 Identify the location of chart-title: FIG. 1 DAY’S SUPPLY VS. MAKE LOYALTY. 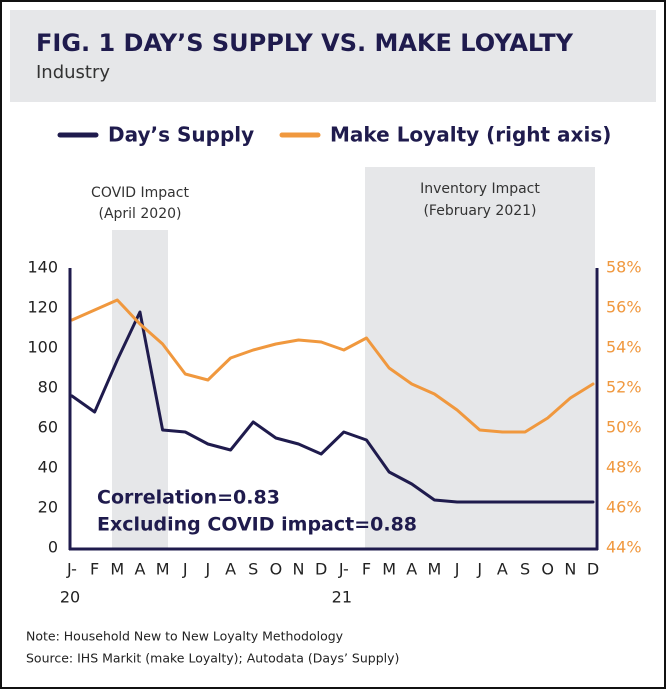
(305, 43).